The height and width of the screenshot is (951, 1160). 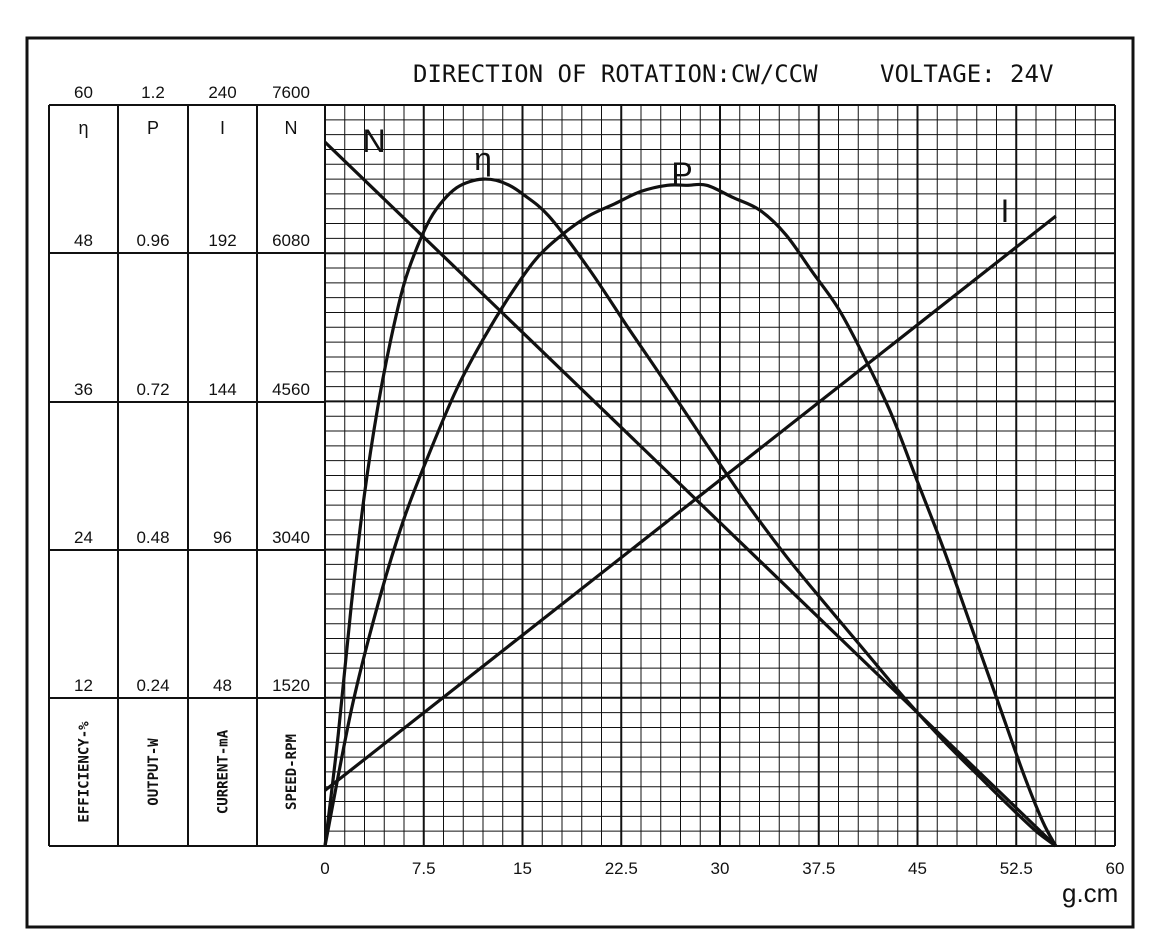 What do you see at coordinates (291, 128) in the screenshot?
I see `axis-symbol: N` at bounding box center [291, 128].